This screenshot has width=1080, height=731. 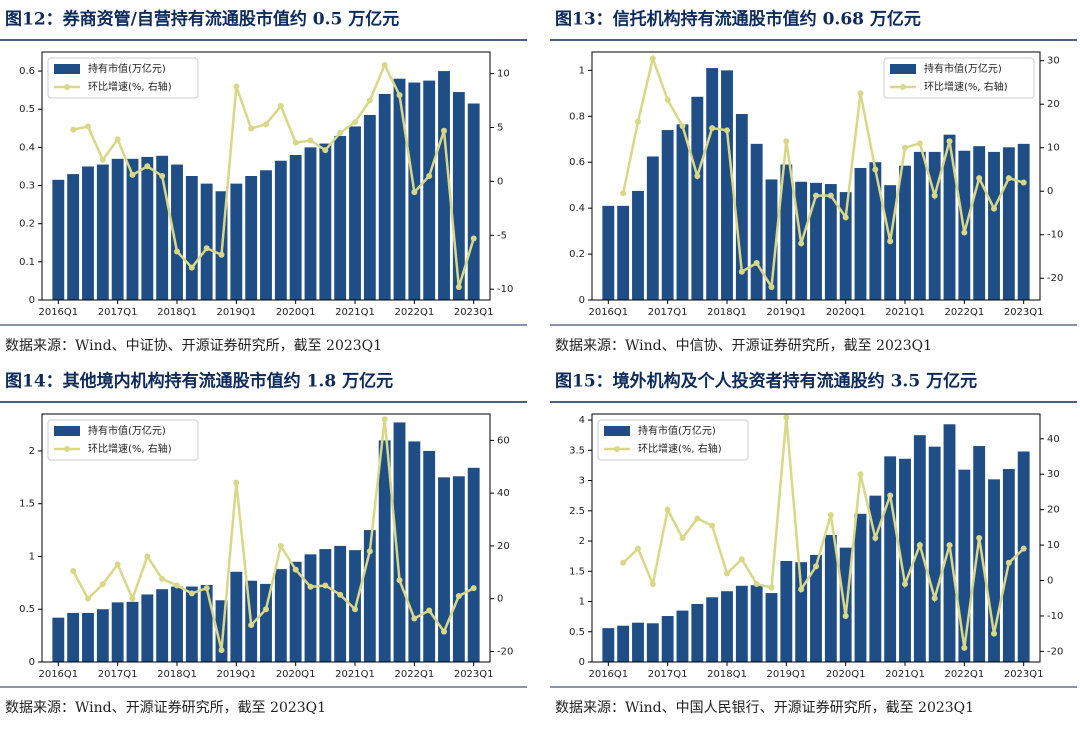 I want to click on y2-tick-label: -10, so click(x=1055, y=235).